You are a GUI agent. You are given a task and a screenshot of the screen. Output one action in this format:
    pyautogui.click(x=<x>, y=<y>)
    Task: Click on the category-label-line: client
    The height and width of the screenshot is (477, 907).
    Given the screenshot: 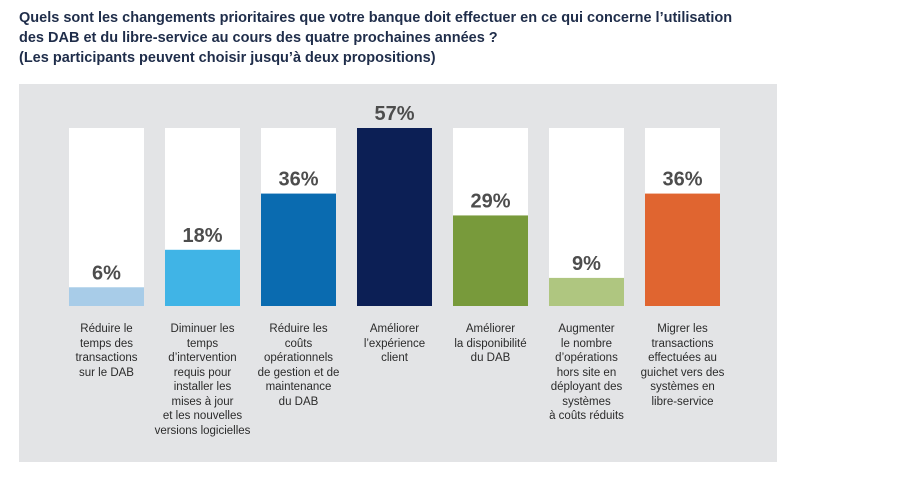 What is the action you would take?
    pyautogui.click(x=394, y=358)
    